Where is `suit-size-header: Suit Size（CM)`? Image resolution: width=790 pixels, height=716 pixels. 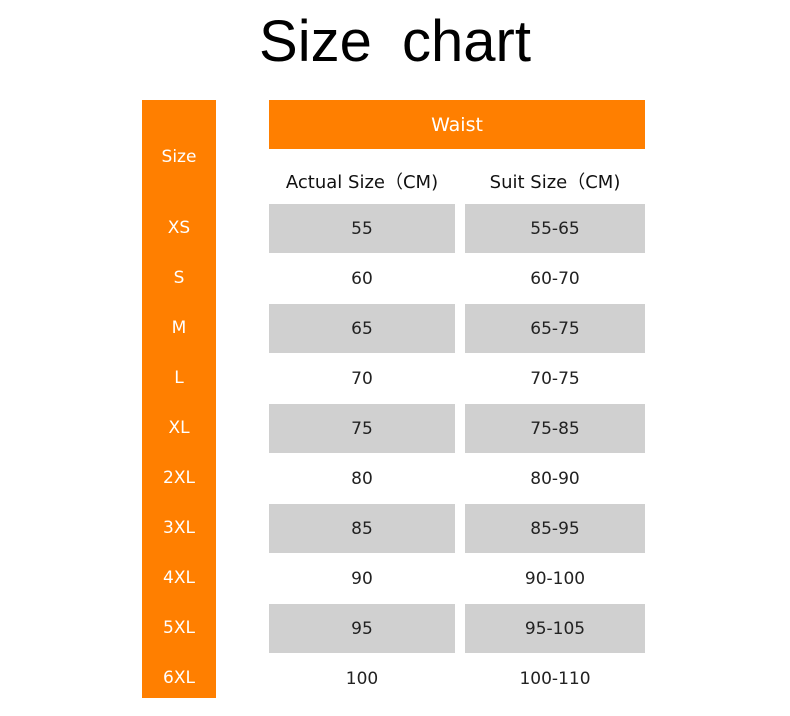 suit-size-header: Suit Size（CM) is located at coordinates (555, 182).